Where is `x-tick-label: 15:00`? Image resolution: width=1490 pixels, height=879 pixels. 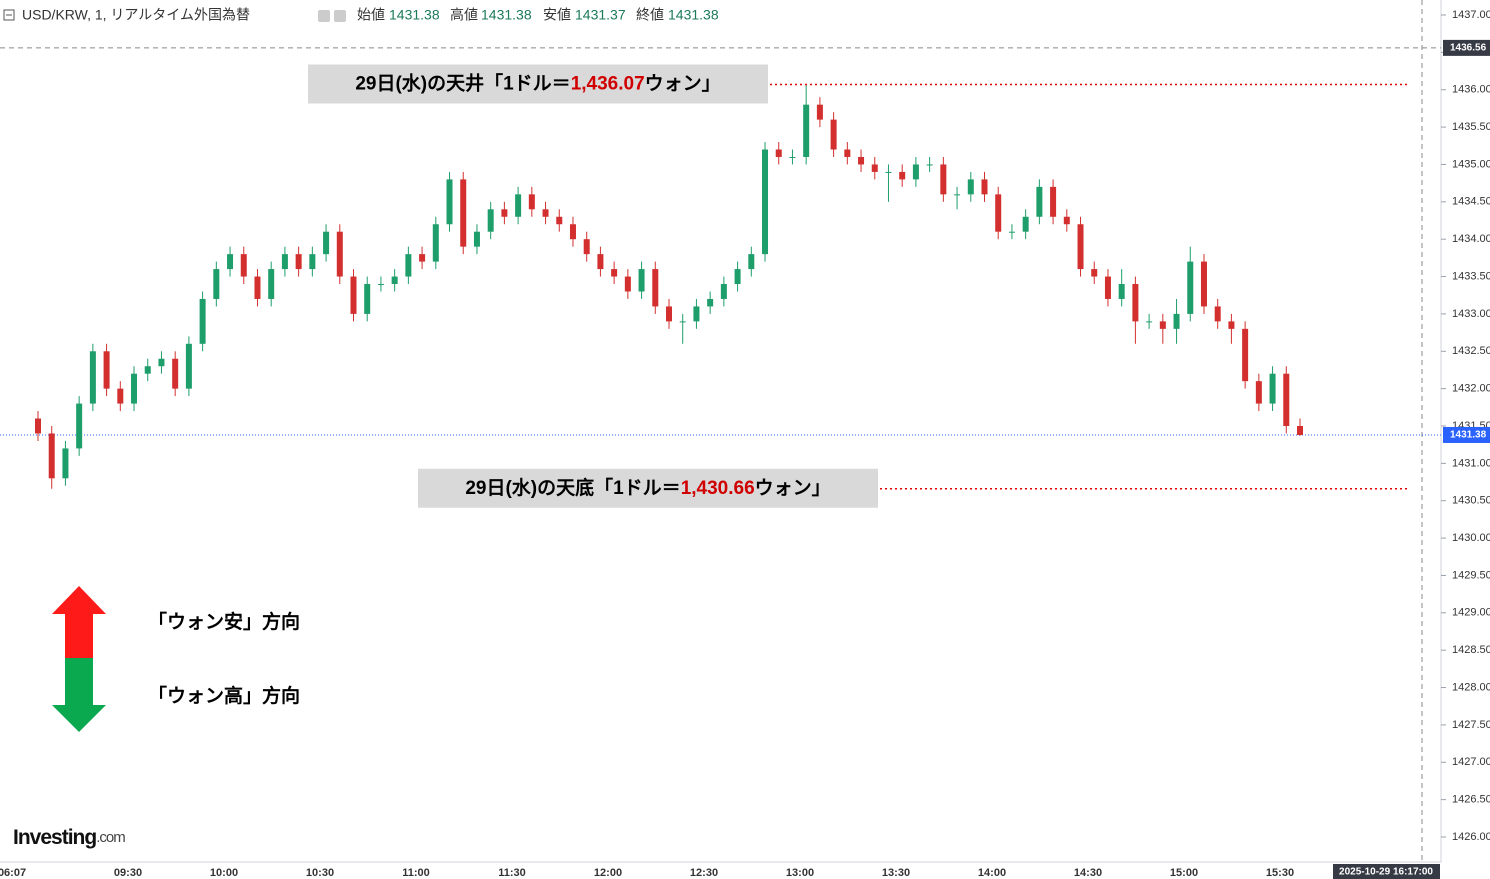 x-tick-label: 15:00 is located at coordinates (1184, 873).